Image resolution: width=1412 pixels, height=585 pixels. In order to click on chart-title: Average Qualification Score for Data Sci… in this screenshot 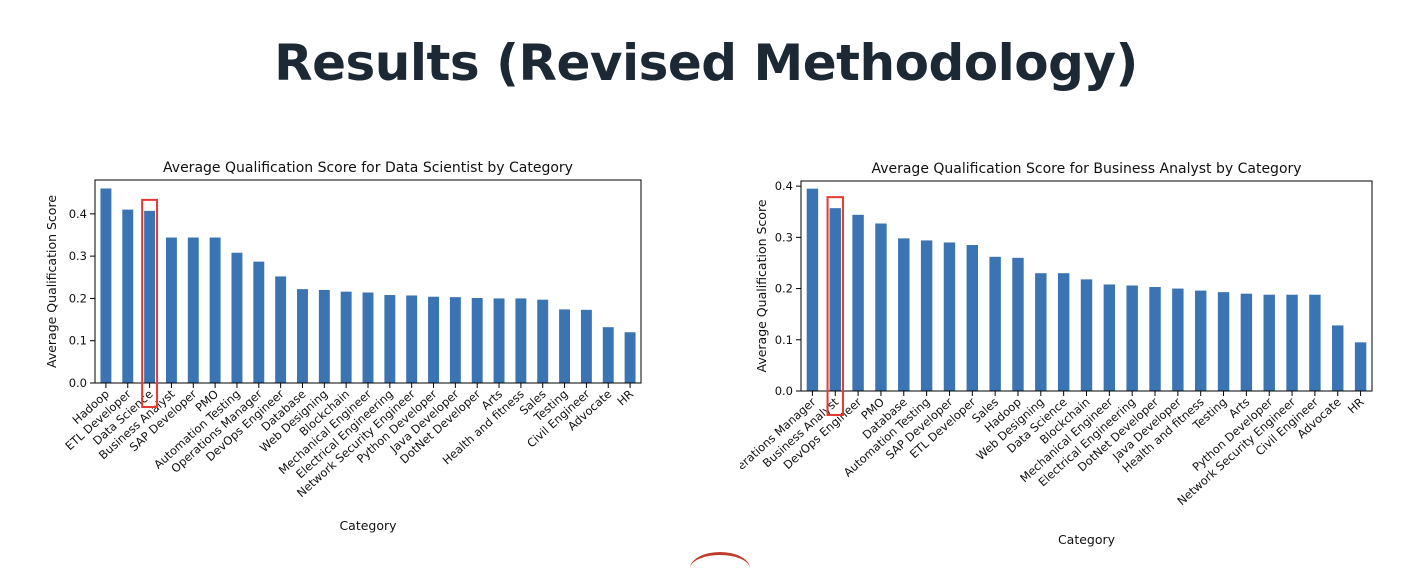, I will do `click(368, 168)`.